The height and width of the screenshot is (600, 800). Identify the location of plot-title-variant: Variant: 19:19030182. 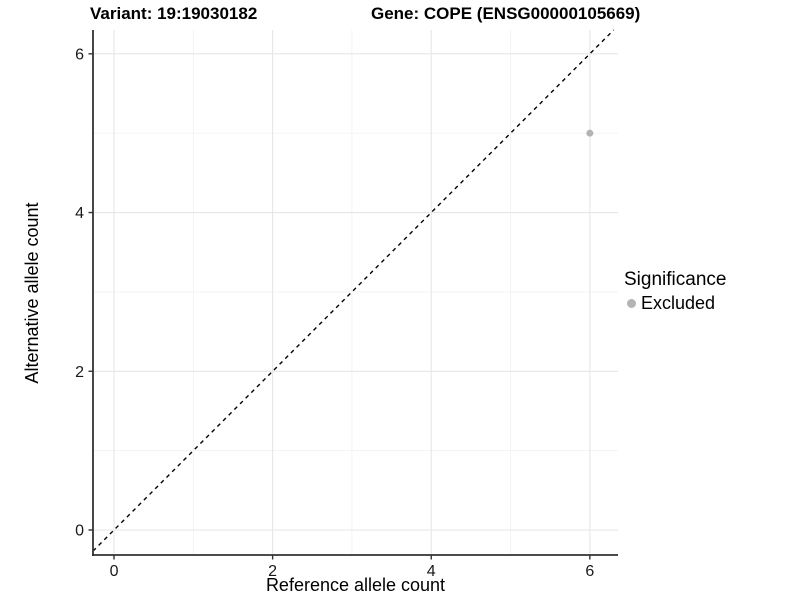
(174, 13).